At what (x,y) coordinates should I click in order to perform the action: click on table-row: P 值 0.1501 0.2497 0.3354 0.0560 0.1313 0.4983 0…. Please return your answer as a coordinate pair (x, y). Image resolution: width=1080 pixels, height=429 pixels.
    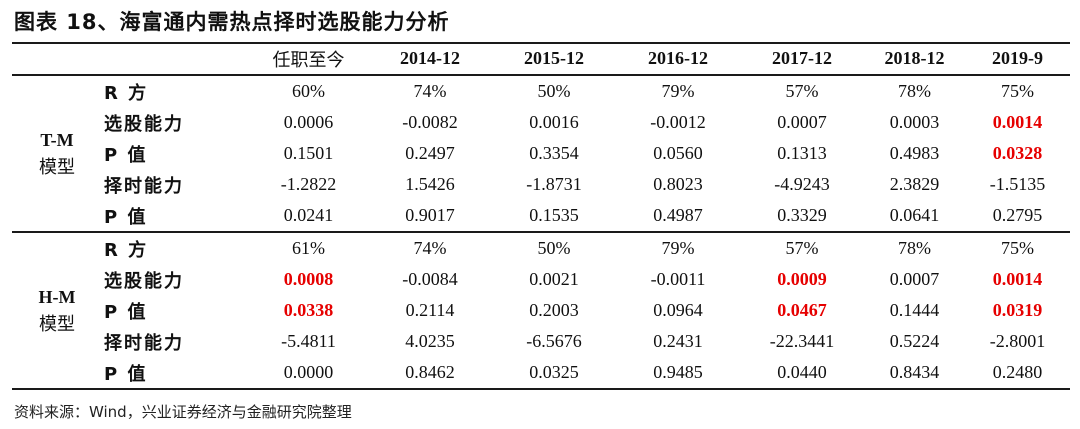
    Looking at the image, I should click on (541, 153).